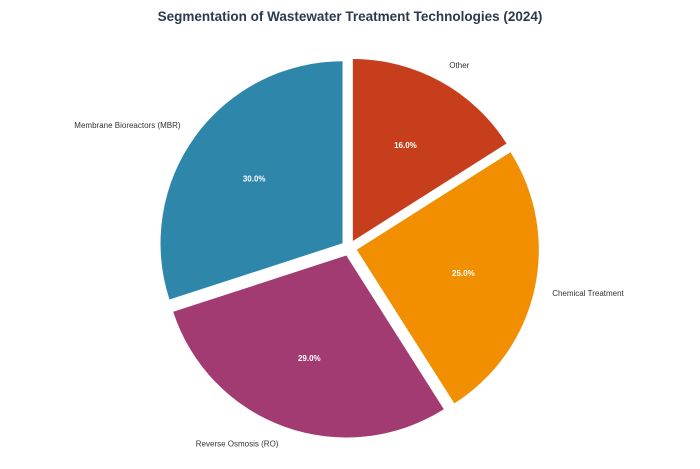 Image resolution: width=700 pixels, height=469 pixels. What do you see at coordinates (429, 149) in the screenshot?
I see `pie-slice-other` at bounding box center [429, 149].